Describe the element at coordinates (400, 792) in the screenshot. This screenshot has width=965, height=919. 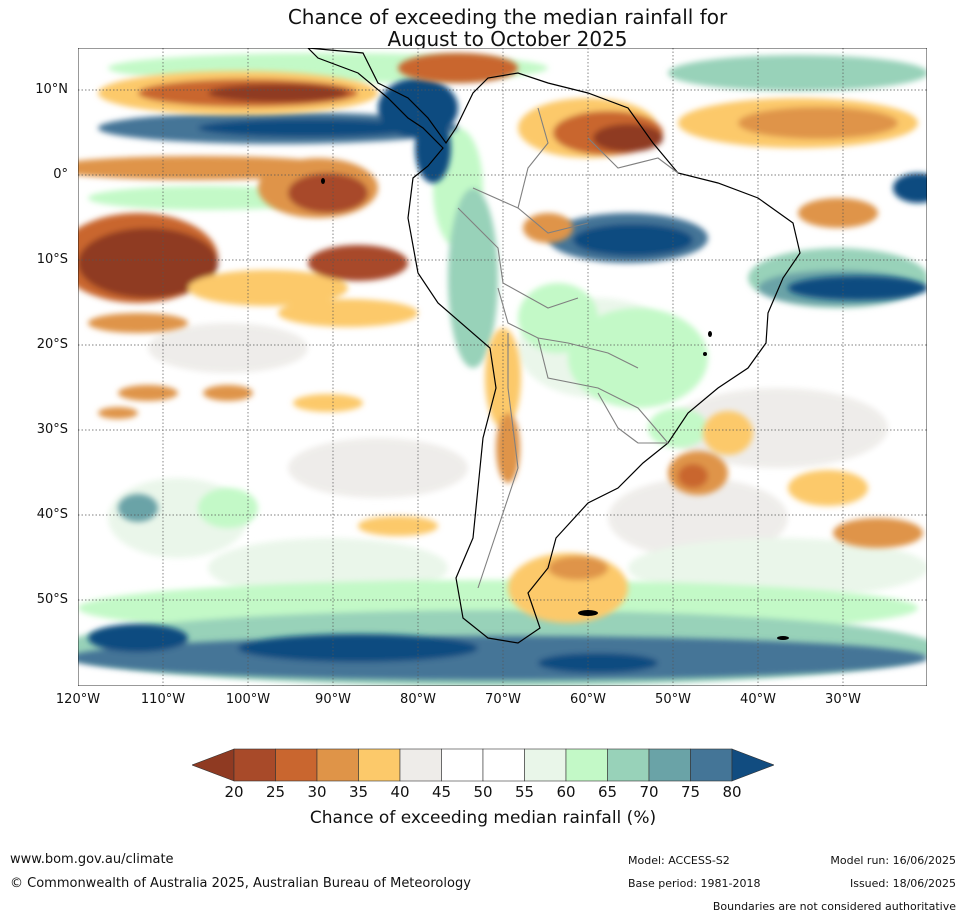
I see `colorbar-tick-40: 40` at that location.